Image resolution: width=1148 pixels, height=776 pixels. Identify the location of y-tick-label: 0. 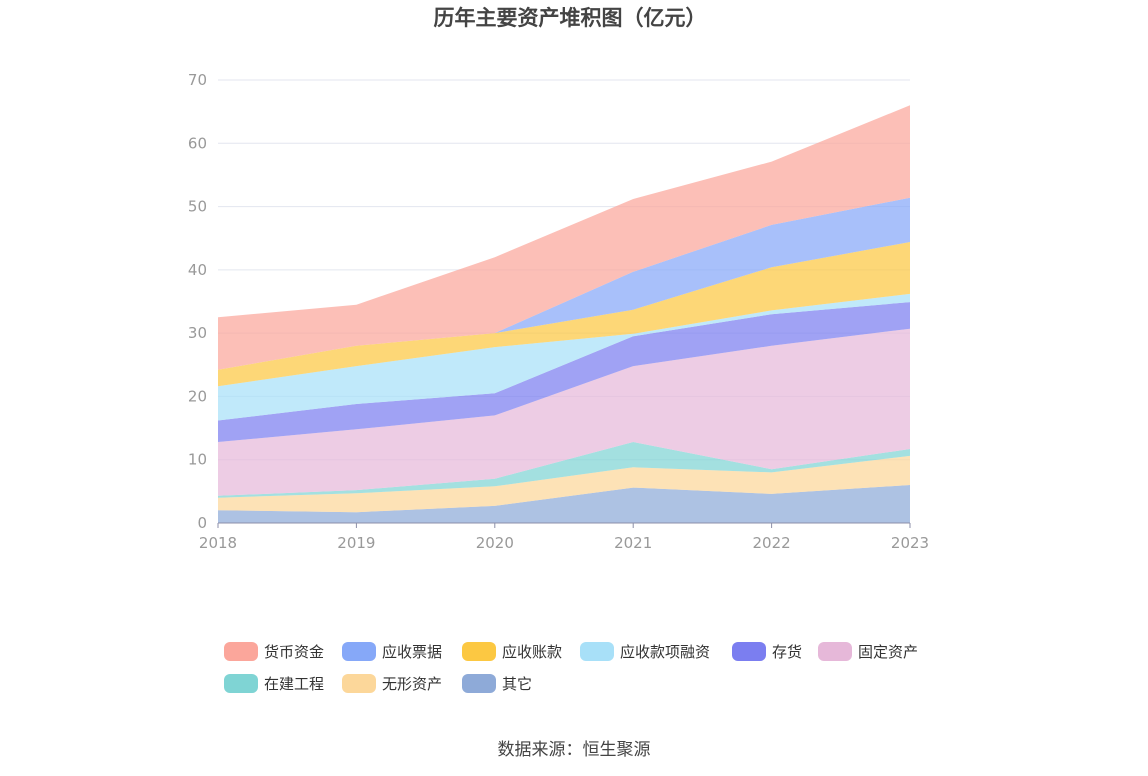
(202, 523).